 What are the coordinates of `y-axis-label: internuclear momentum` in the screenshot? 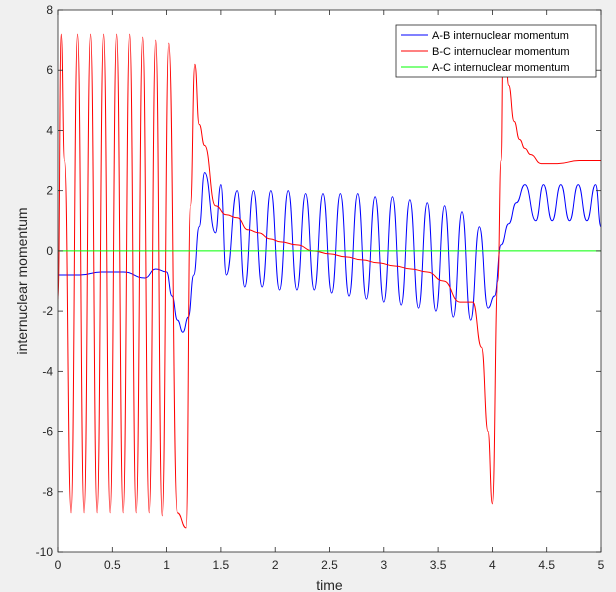 It's located at (22, 280).